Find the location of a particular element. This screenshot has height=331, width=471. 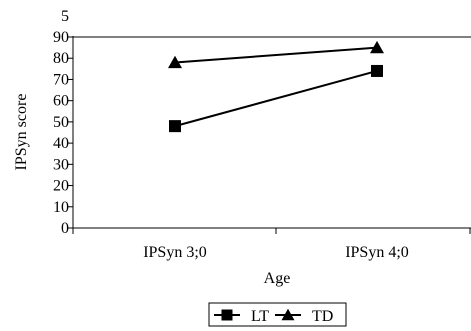

legend: LT TD is located at coordinates (277, 314).